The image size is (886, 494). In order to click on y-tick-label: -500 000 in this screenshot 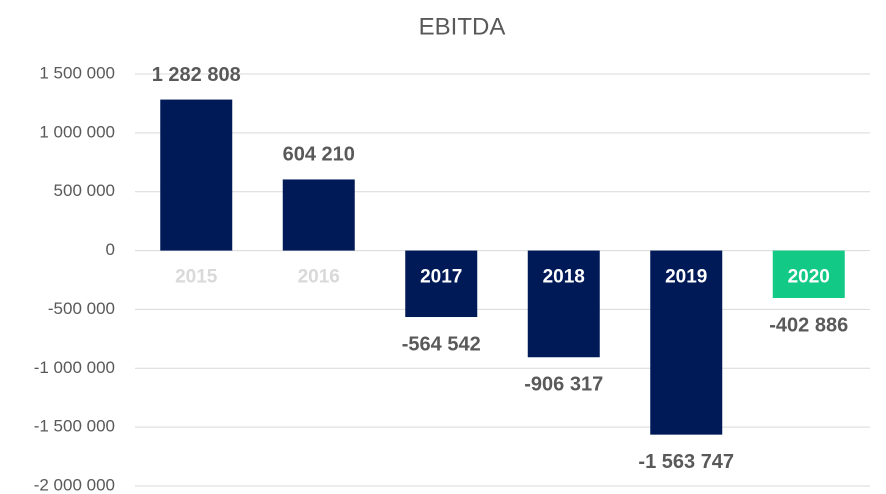, I will do `click(81, 308)`.